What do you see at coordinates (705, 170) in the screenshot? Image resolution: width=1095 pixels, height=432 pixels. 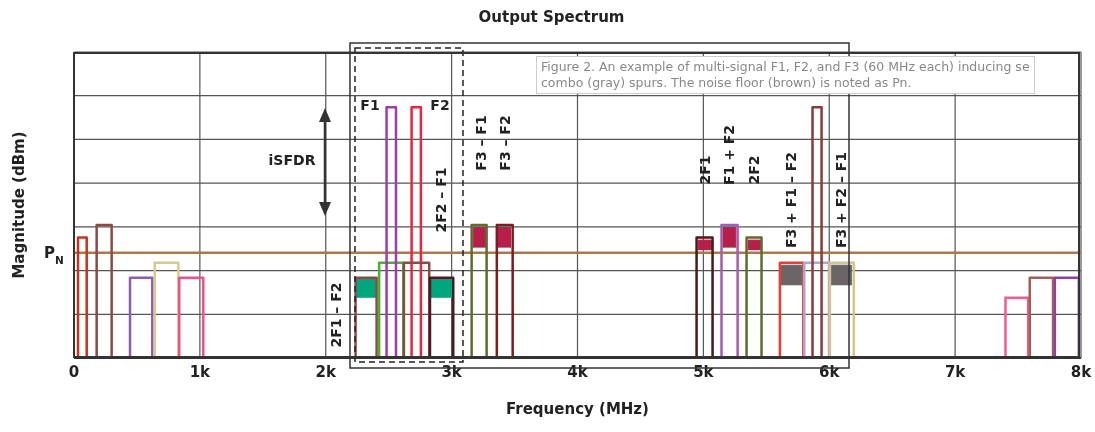 I see `annotation: 2F1` at bounding box center [705, 170].